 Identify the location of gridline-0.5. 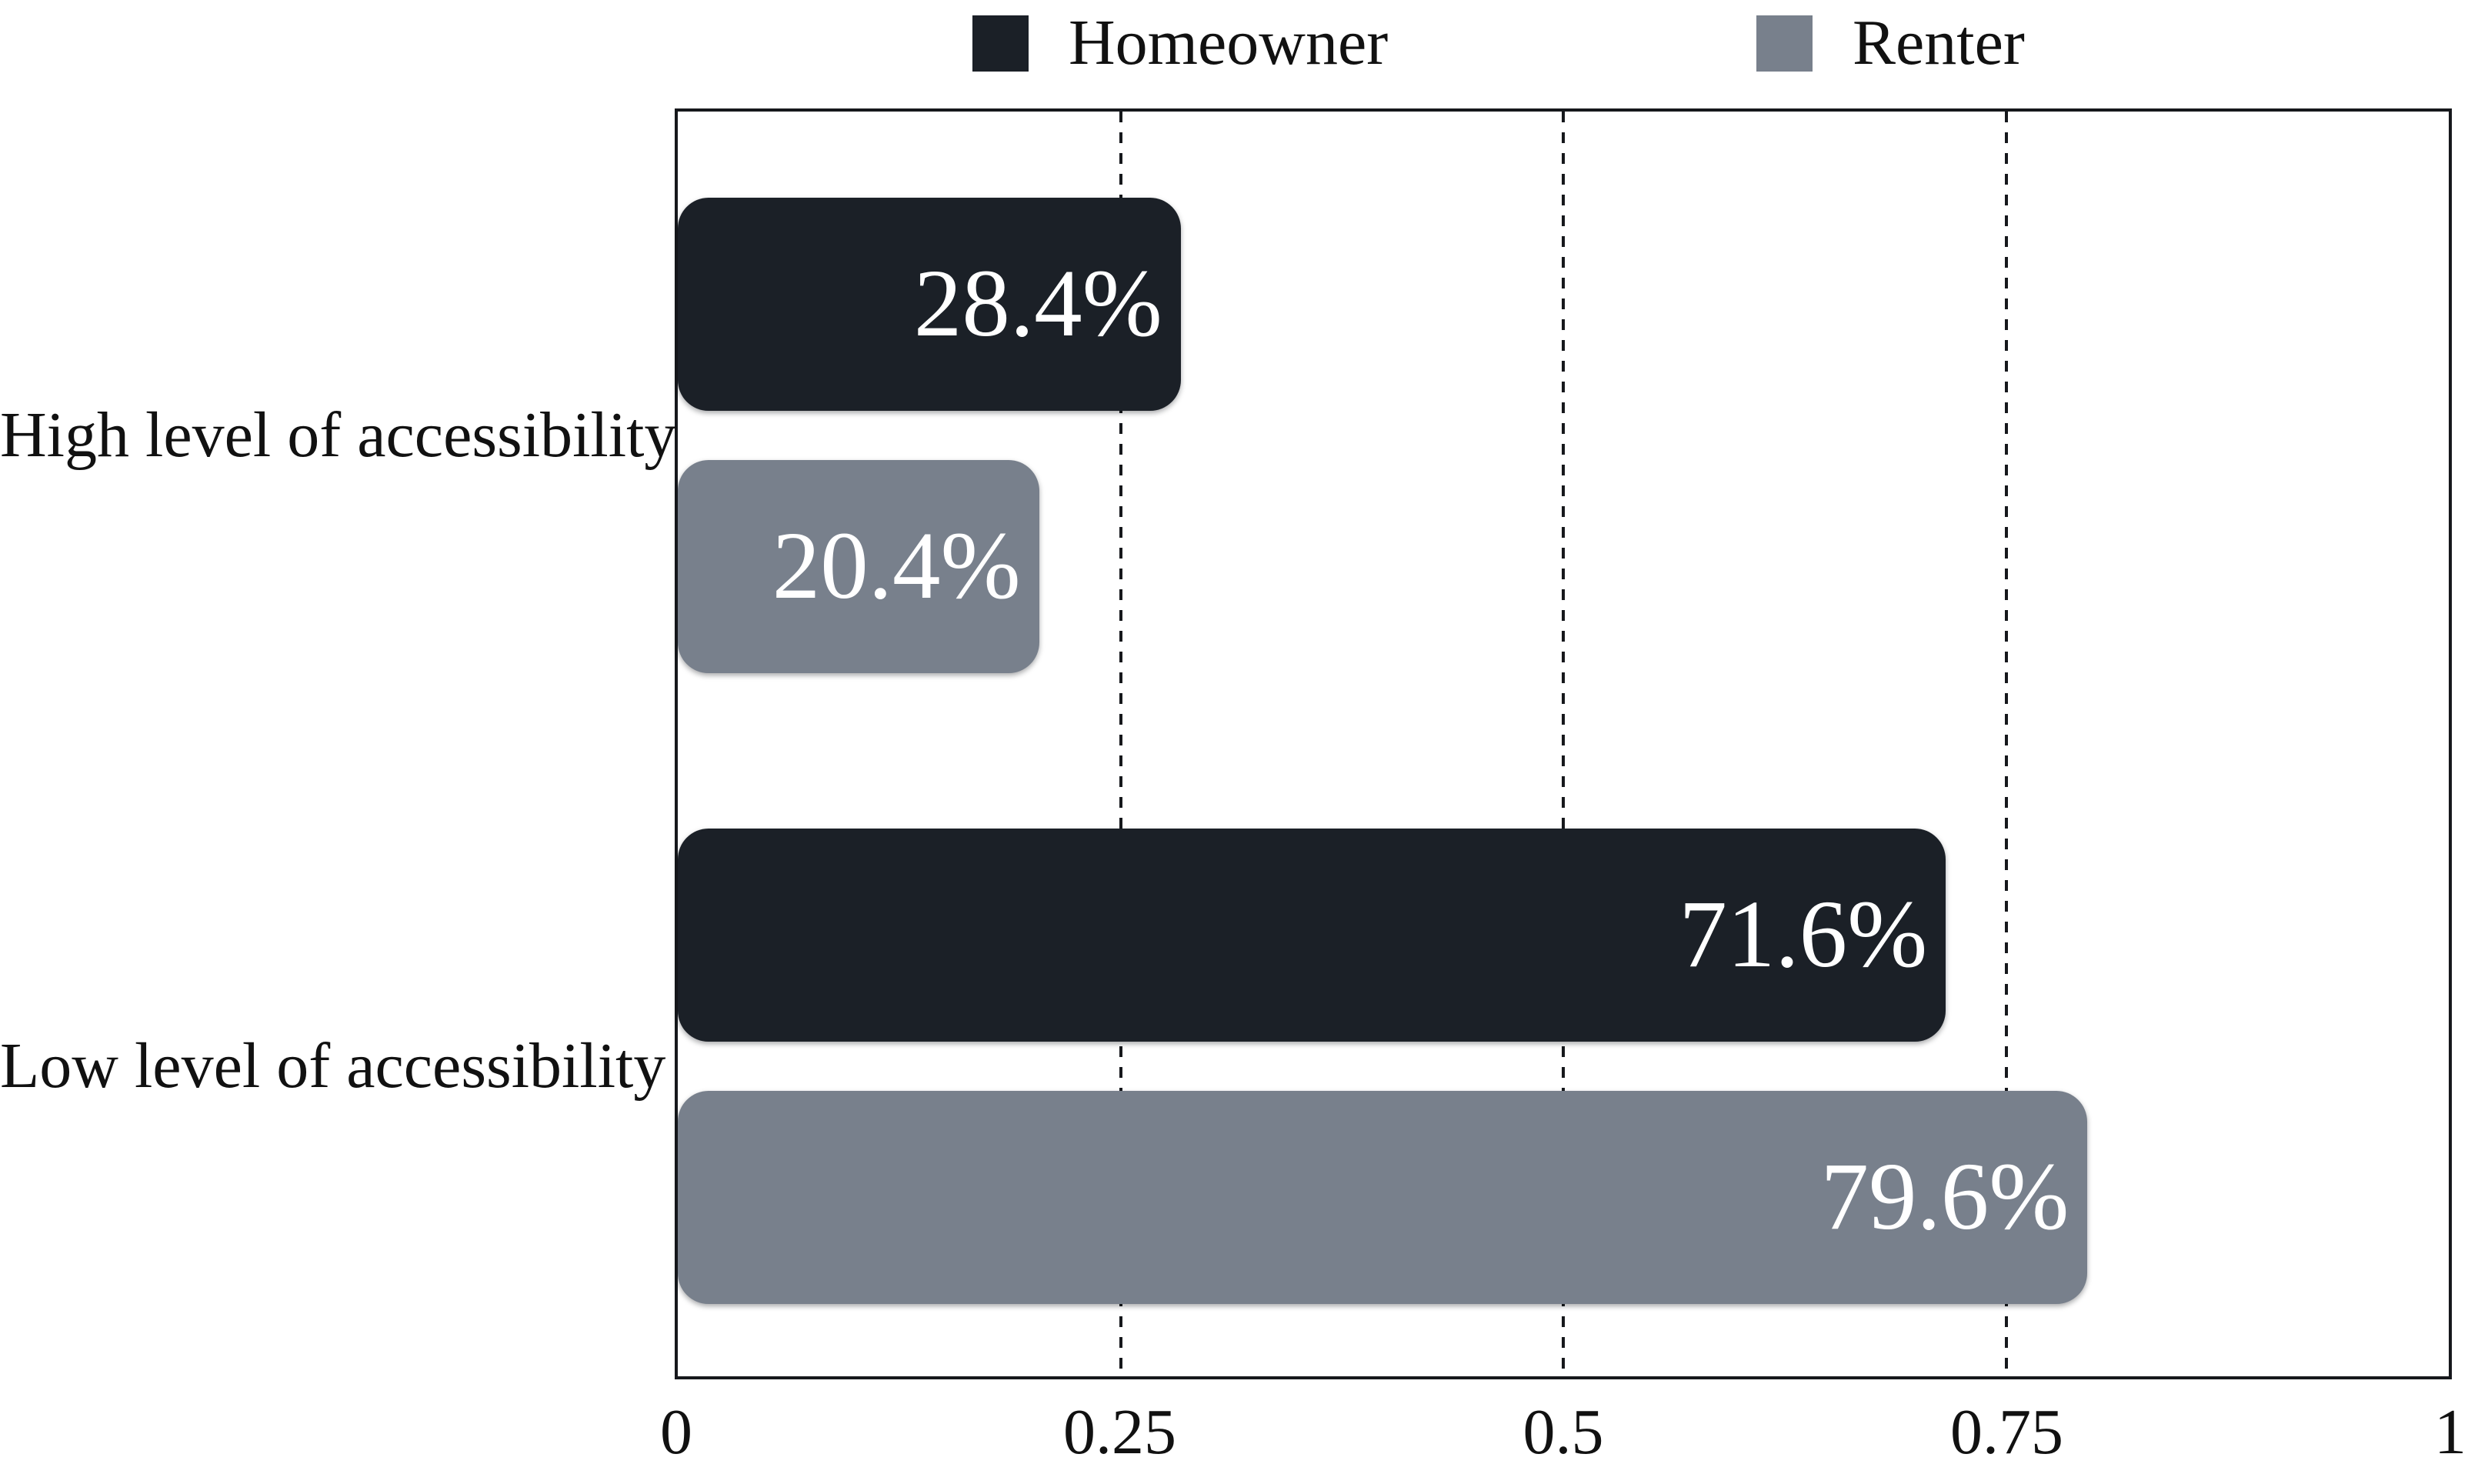
(1563, 744).